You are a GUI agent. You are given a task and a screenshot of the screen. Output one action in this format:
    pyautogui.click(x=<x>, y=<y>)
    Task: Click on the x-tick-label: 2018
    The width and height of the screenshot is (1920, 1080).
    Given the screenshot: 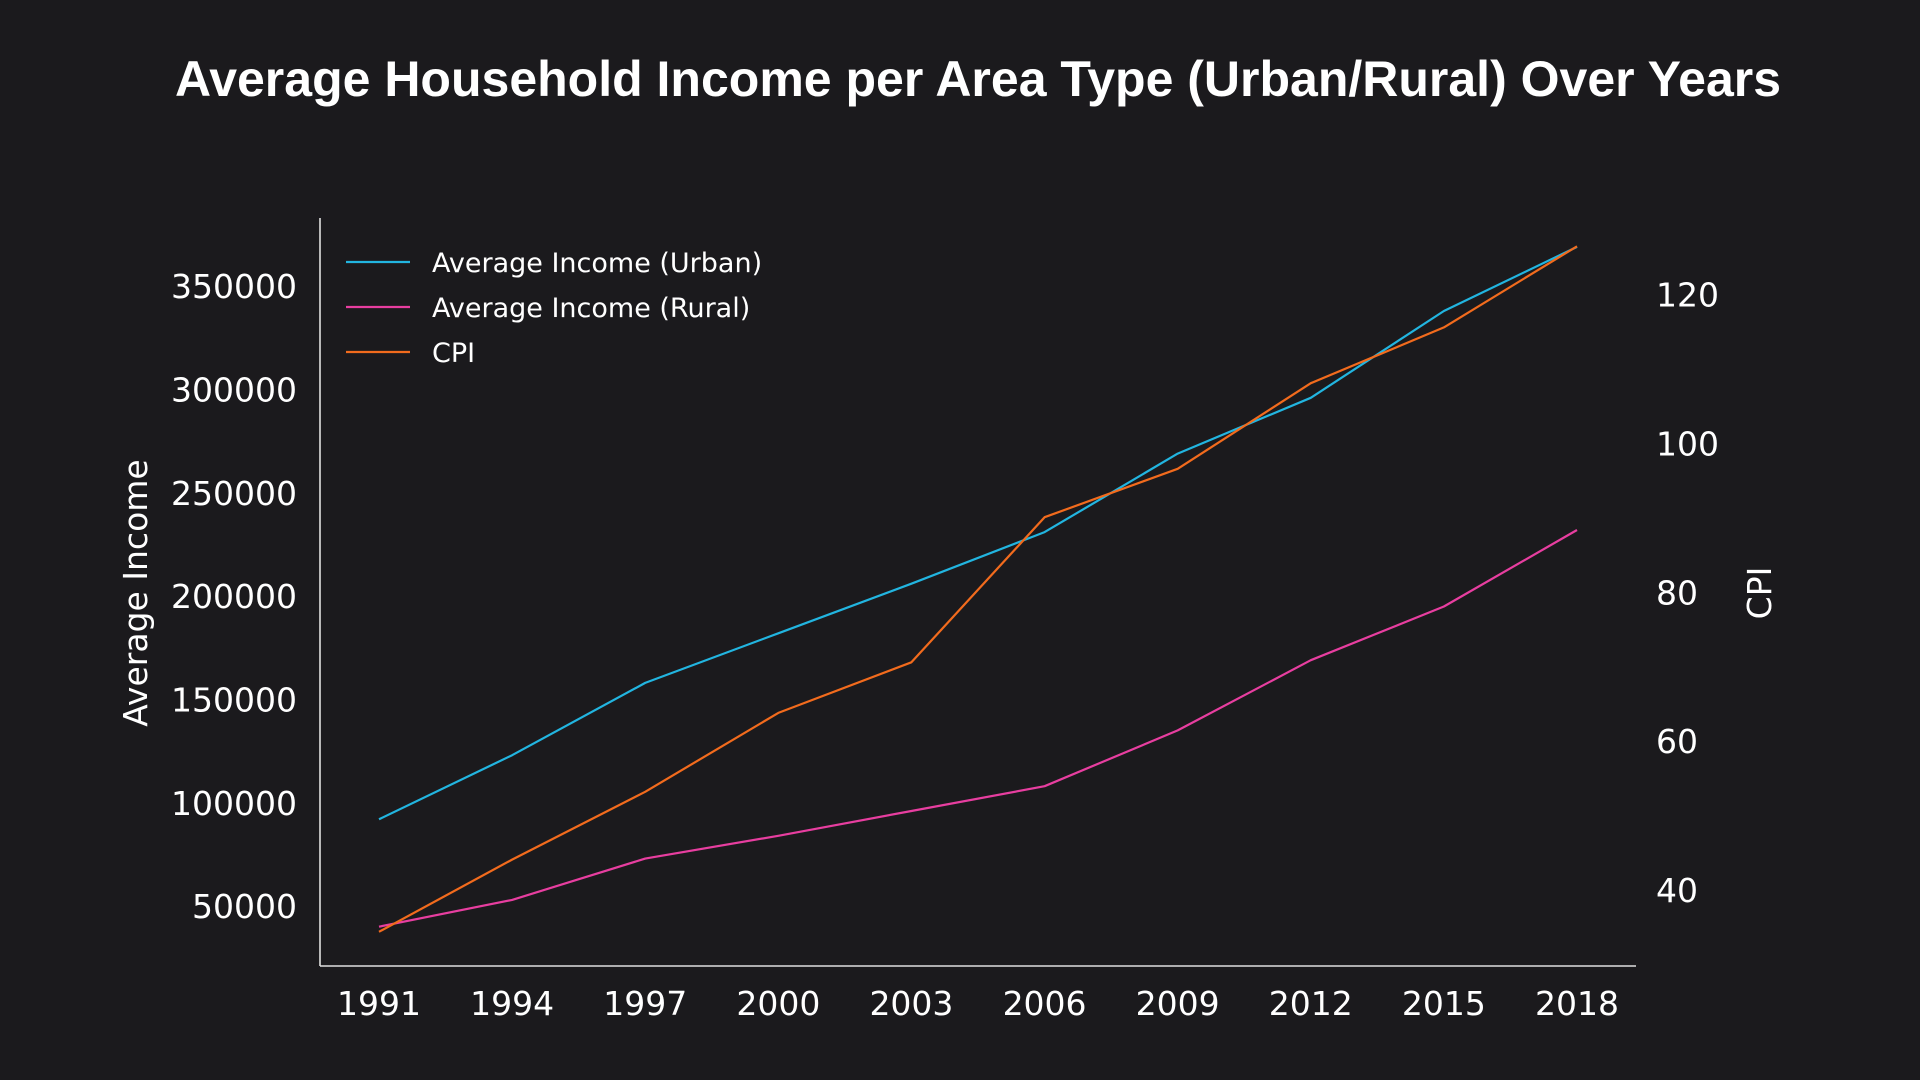 What is the action you would take?
    pyautogui.click(x=1577, y=1003)
    